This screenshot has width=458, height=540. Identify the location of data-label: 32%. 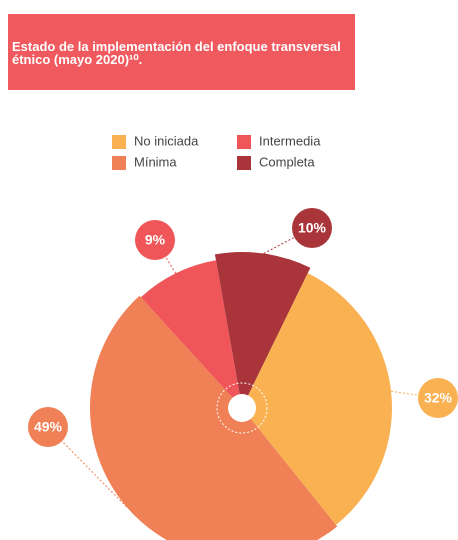
(438, 398).